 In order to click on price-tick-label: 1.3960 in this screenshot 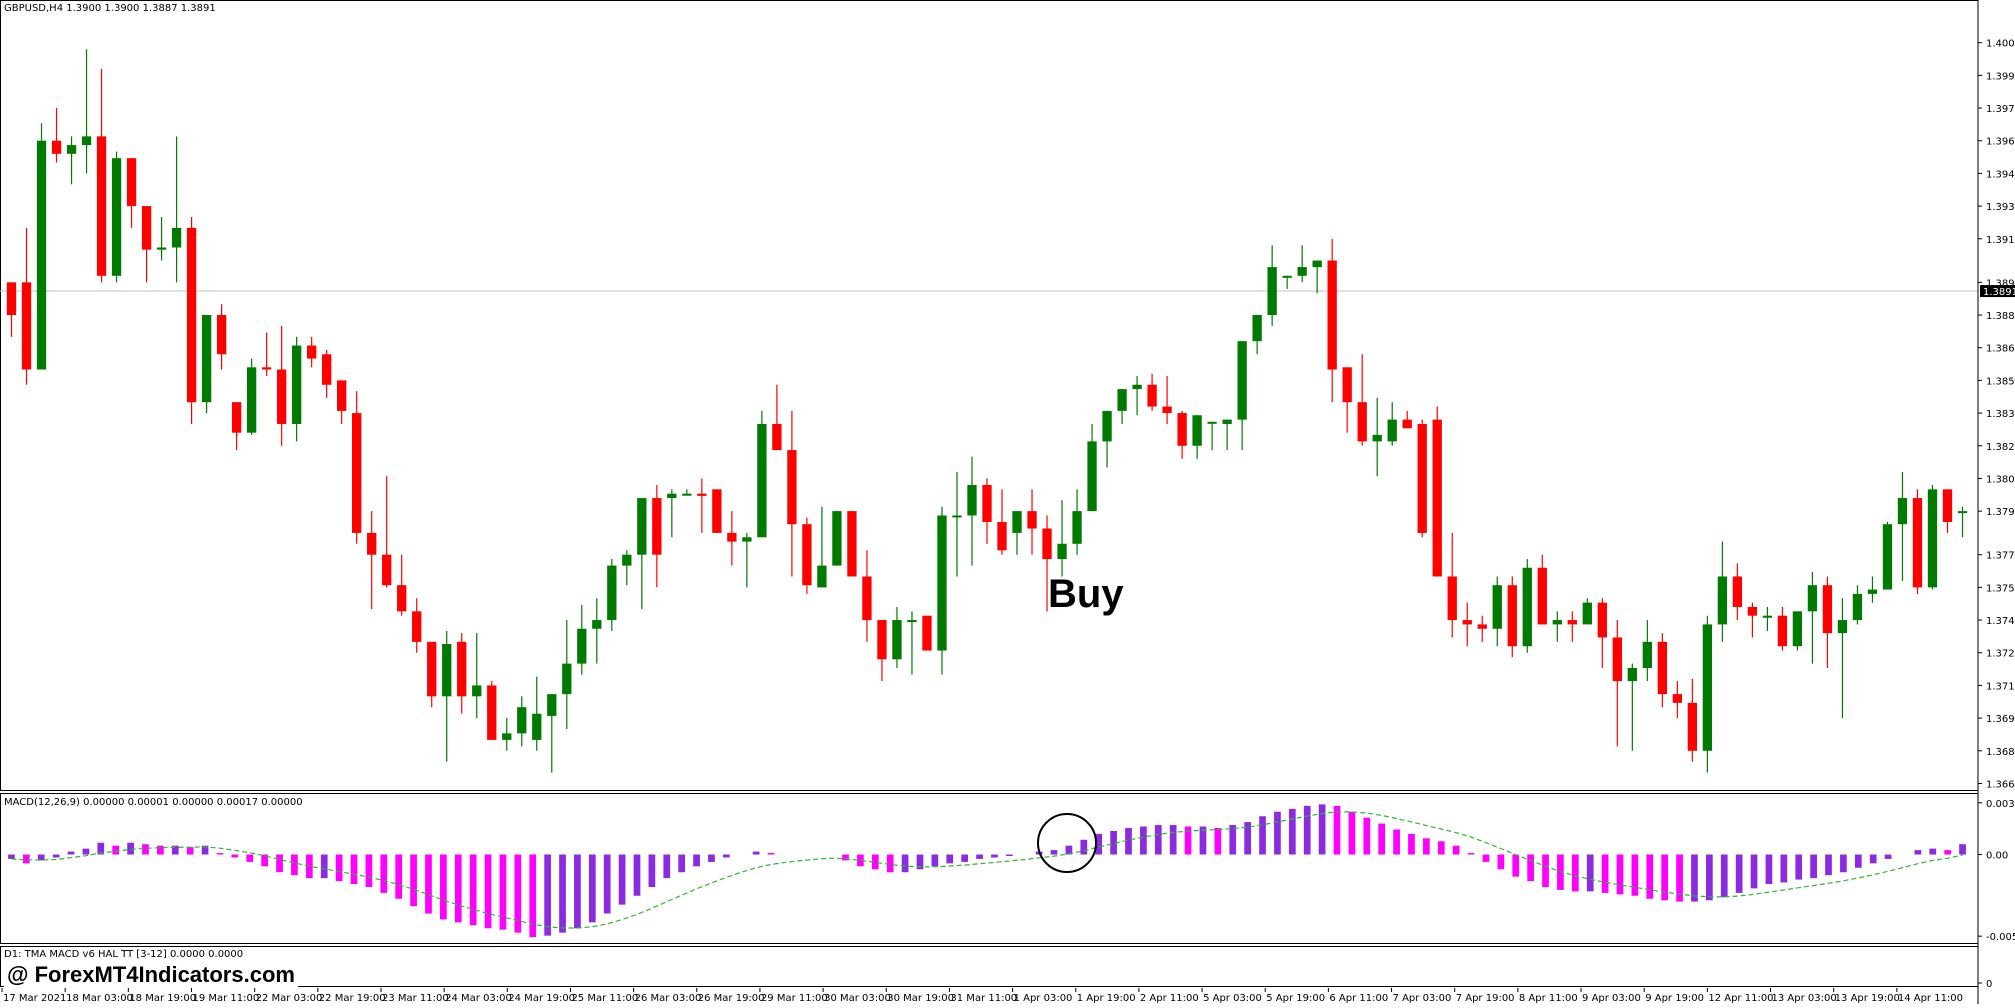, I will do `click(2000, 142)`.